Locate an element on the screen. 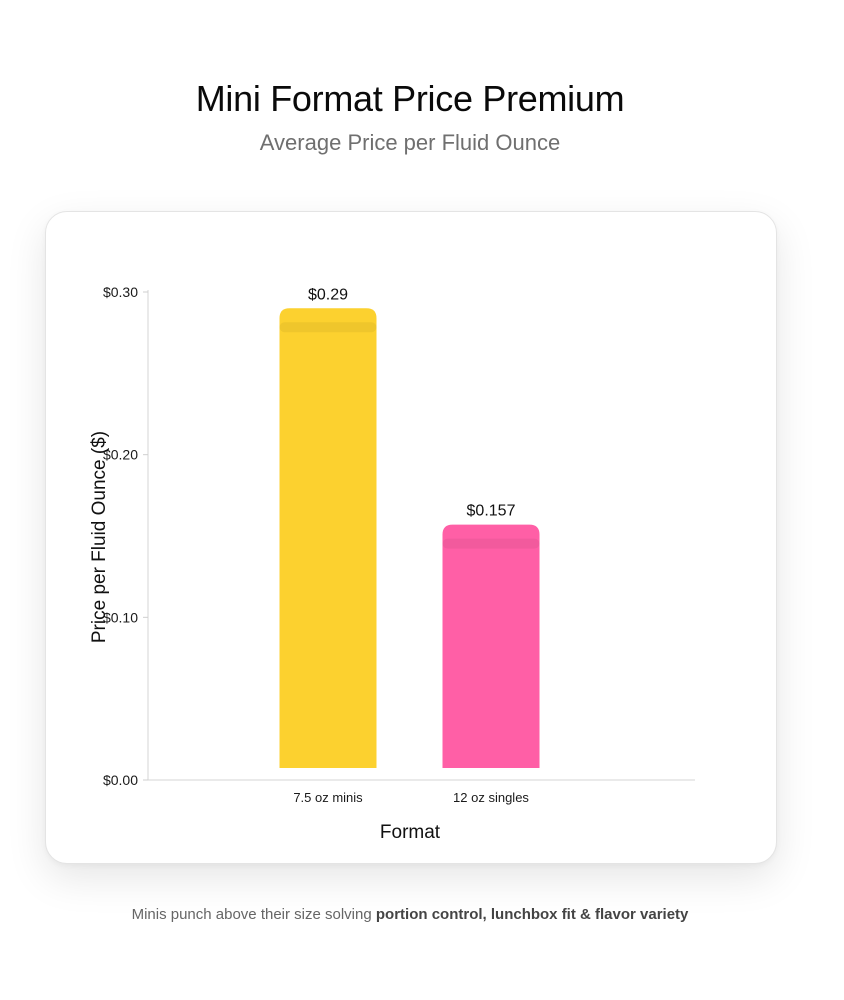 The image size is (844, 1000). y-tick-label: $0.20 is located at coordinates (120, 455).